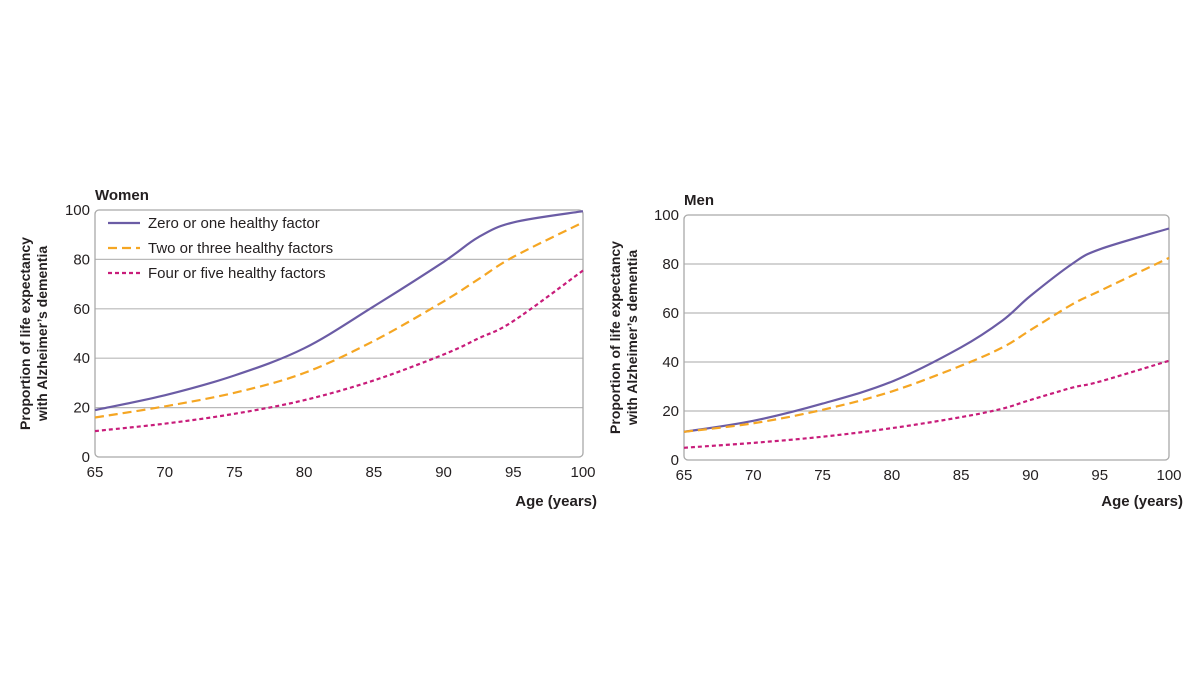  What do you see at coordinates (237, 273) in the screenshot?
I see `legend-label-2: Four or five healthy factors` at bounding box center [237, 273].